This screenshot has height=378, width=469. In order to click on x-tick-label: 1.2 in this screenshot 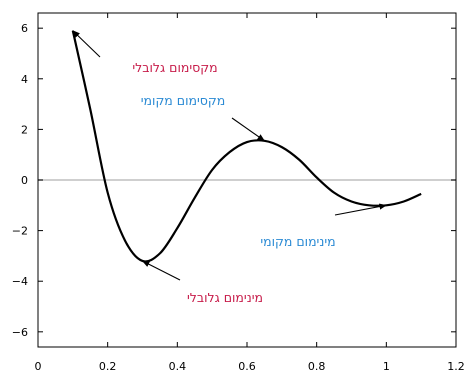, I will do `click(456, 366)`.